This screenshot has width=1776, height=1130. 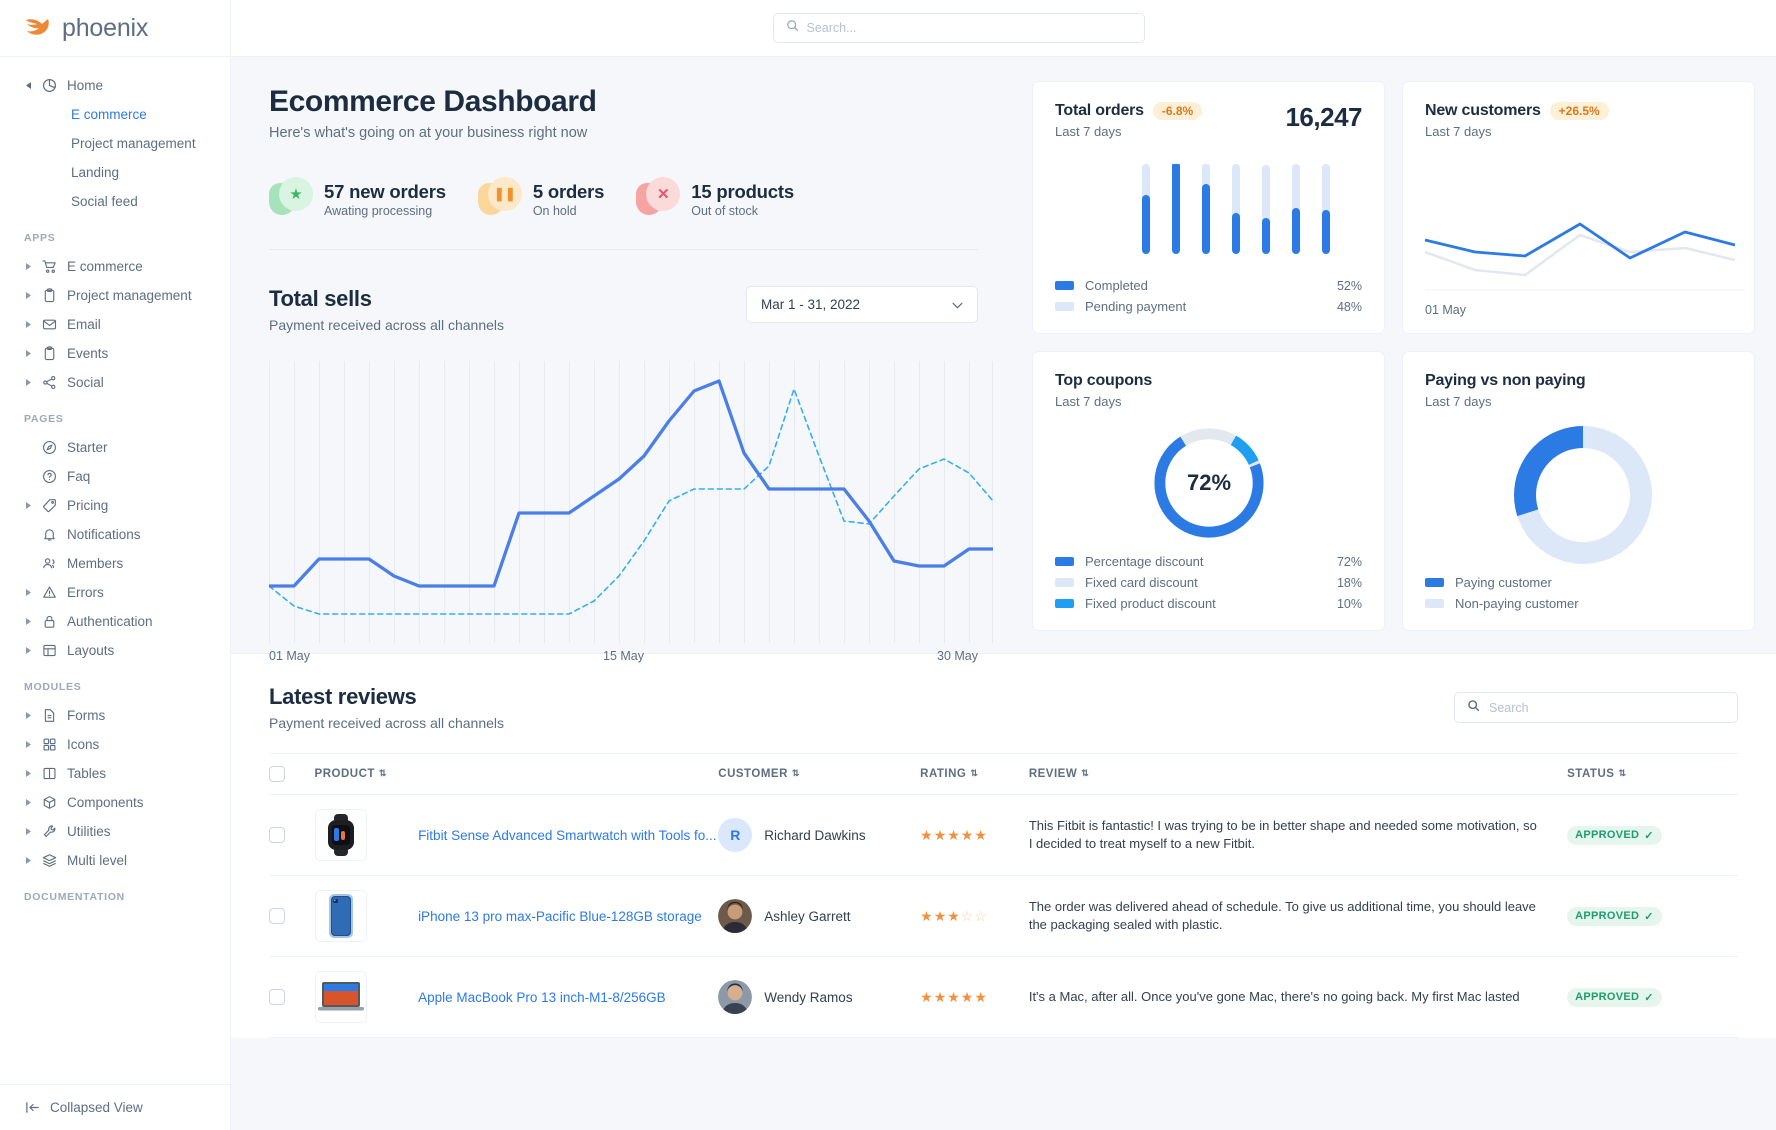 What do you see at coordinates (819, 774) in the screenshot?
I see `column-header-customer: CUSTOMER ⇅` at bounding box center [819, 774].